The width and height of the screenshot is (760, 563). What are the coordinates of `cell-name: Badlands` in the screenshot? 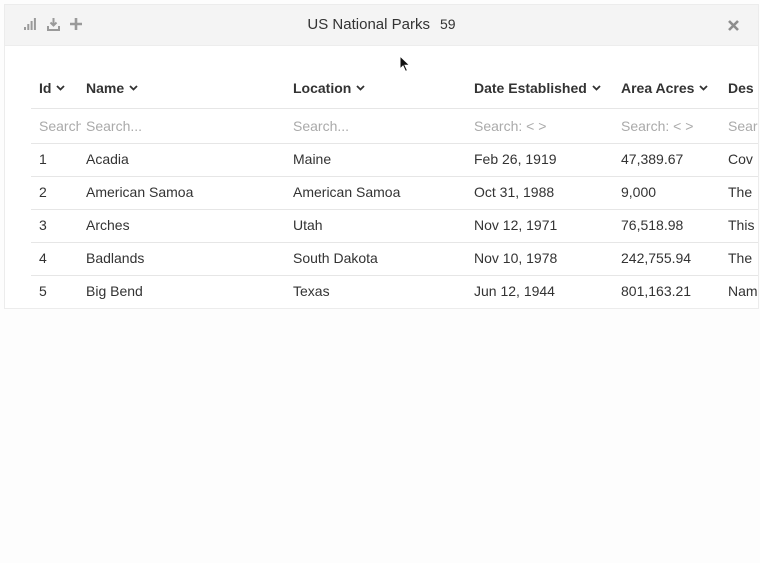 It's located at (115, 258).